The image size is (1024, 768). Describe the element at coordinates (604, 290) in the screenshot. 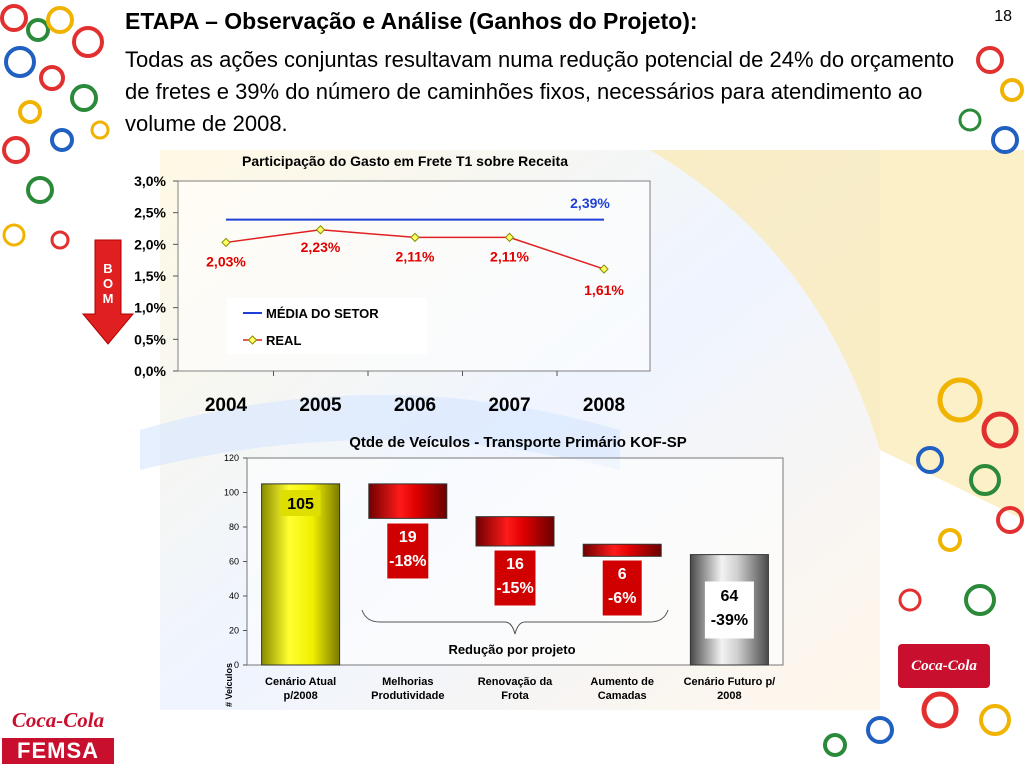

I see `real-data-label: 1,61%` at that location.